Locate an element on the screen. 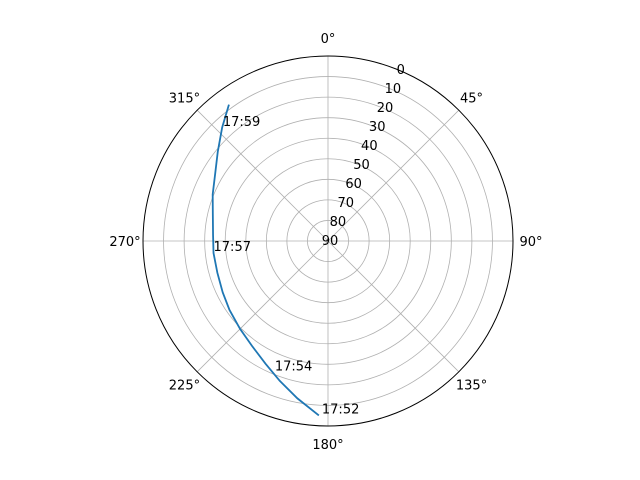  time-annotation: 17:54 is located at coordinates (293, 367).